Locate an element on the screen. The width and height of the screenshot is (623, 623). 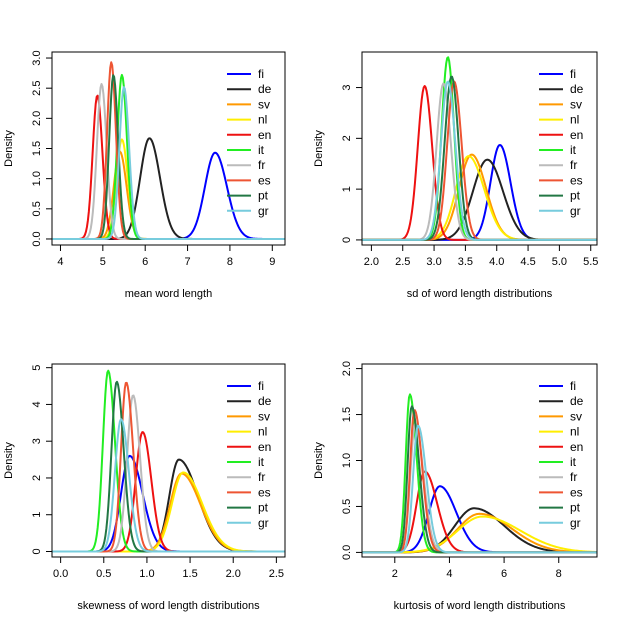
x-tick-label: 9 is located at coordinates (272, 262).